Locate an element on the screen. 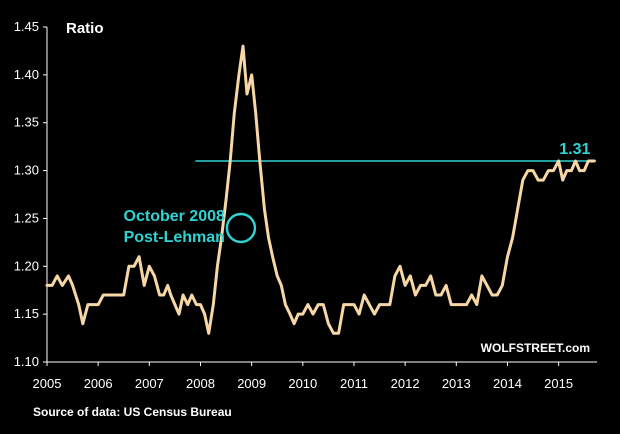  y-tick-label: 1.20 is located at coordinates (26, 265).